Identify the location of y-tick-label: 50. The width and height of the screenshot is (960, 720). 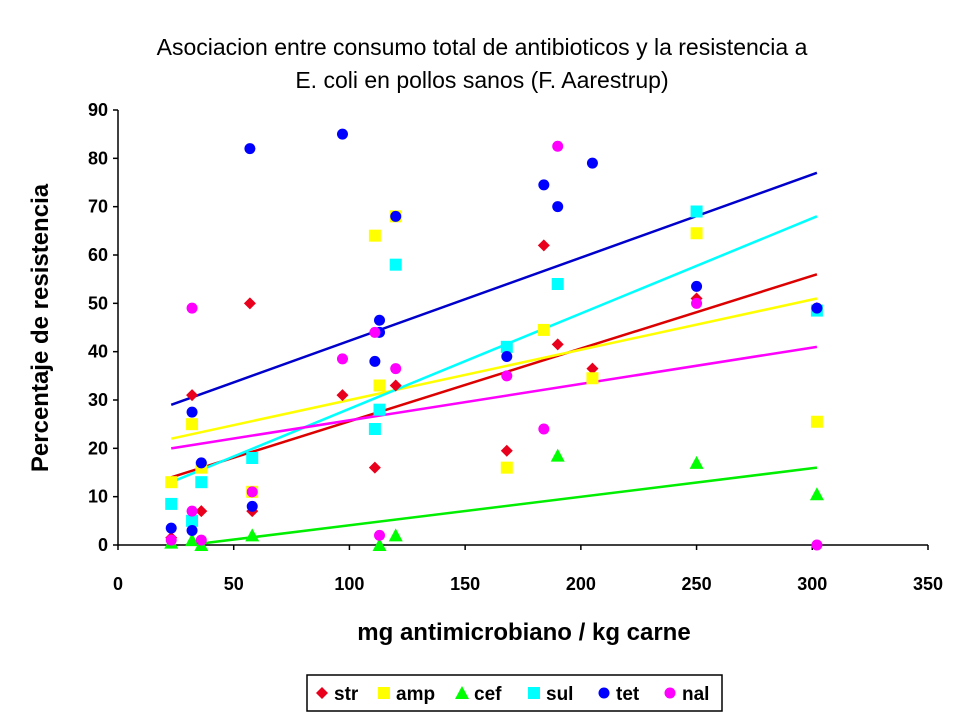
(98, 303).